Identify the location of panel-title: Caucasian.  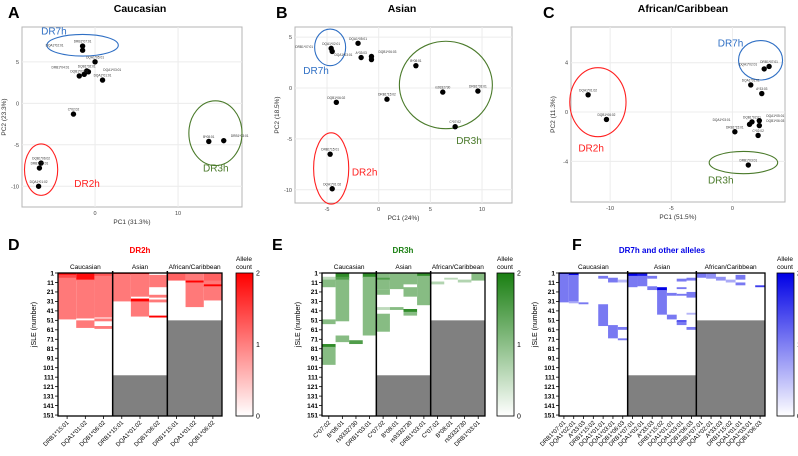
(140, 9).